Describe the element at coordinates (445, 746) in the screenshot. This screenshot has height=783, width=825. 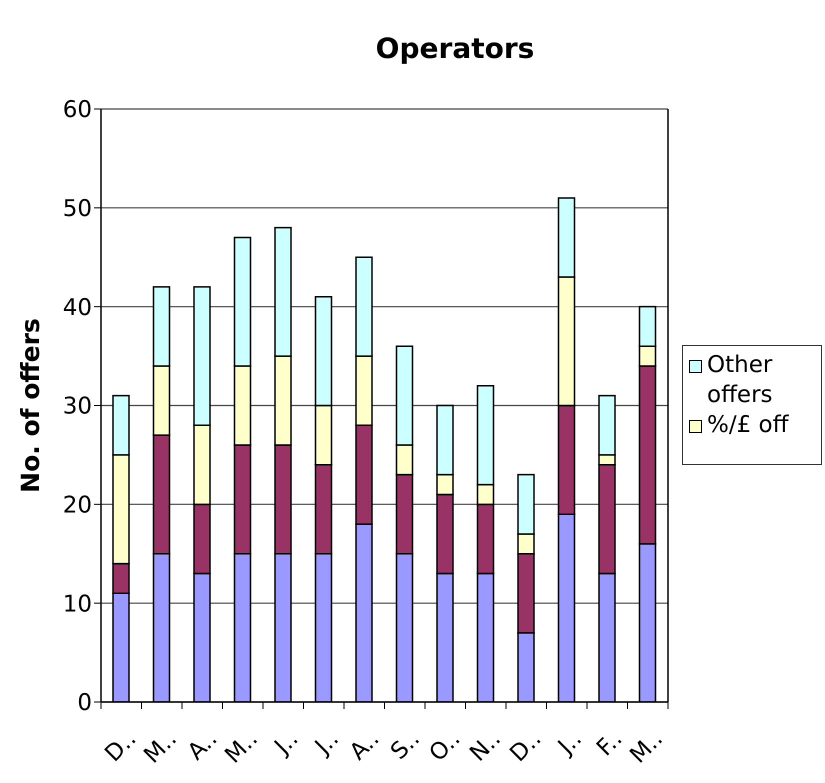
I see `x-tick-label: O..` at that location.